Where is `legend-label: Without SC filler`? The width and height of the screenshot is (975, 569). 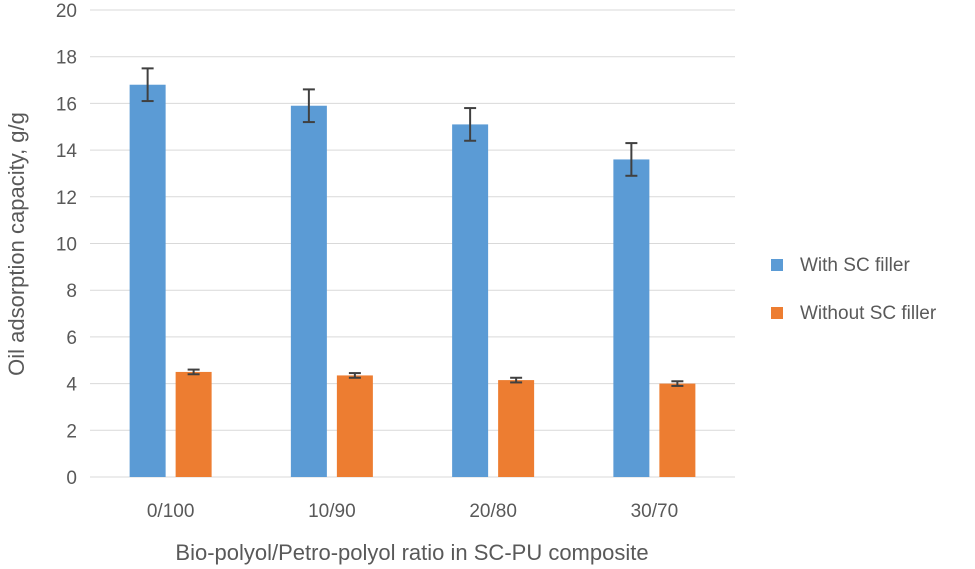 legend-label: Without SC filler is located at coordinates (868, 313).